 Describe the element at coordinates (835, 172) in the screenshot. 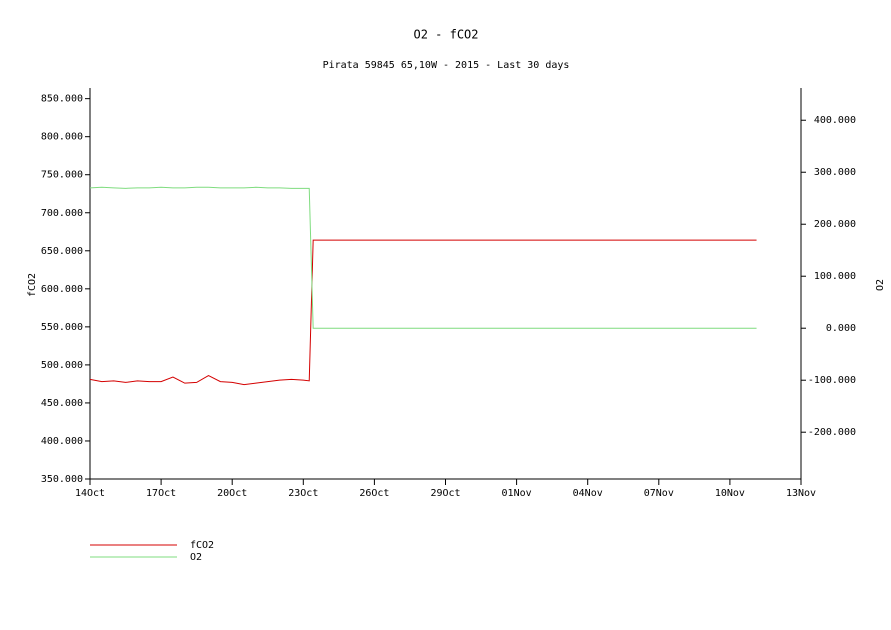

I see `y2-tick-label: 300.000` at that location.